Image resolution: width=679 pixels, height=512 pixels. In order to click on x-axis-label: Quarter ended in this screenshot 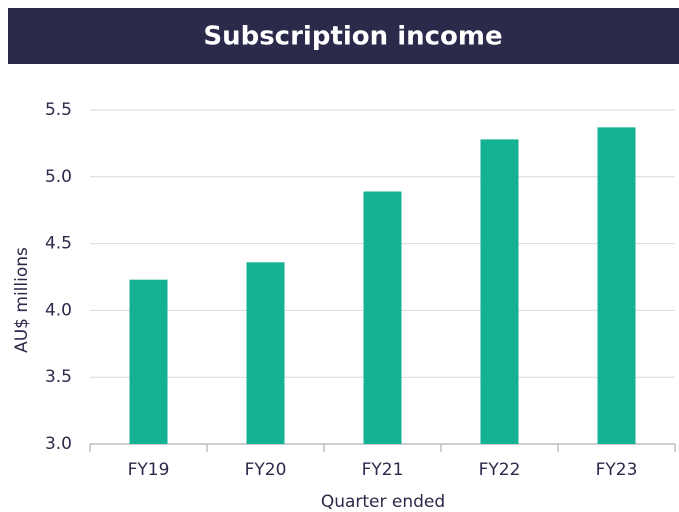, I will do `click(383, 502)`.